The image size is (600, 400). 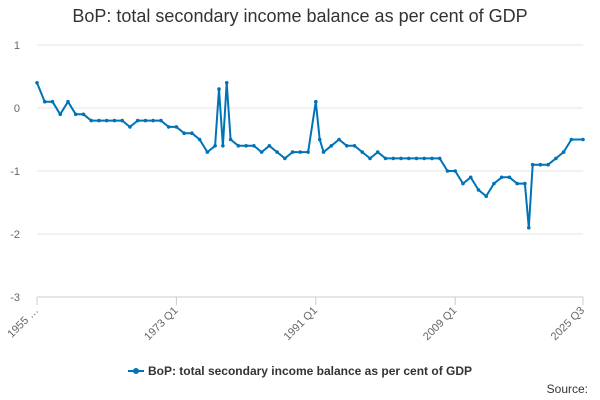 I want to click on legend-line-marker-icon, so click(x=135, y=371).